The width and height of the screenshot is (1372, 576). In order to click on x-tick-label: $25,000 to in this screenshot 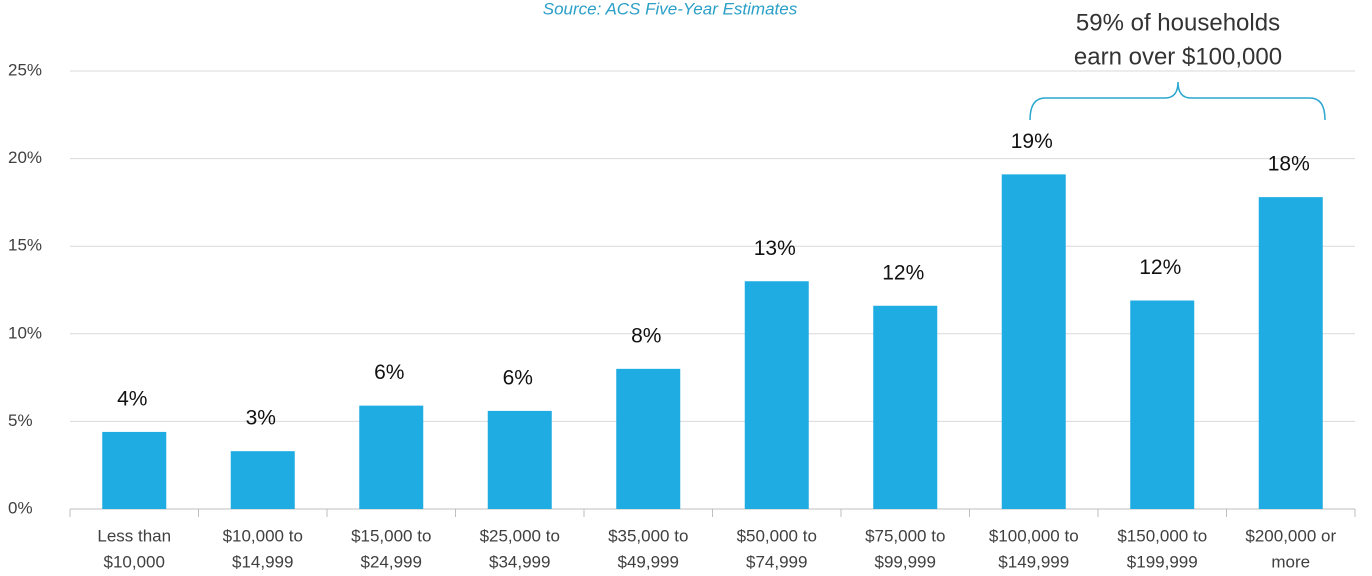, I will do `click(520, 535)`.